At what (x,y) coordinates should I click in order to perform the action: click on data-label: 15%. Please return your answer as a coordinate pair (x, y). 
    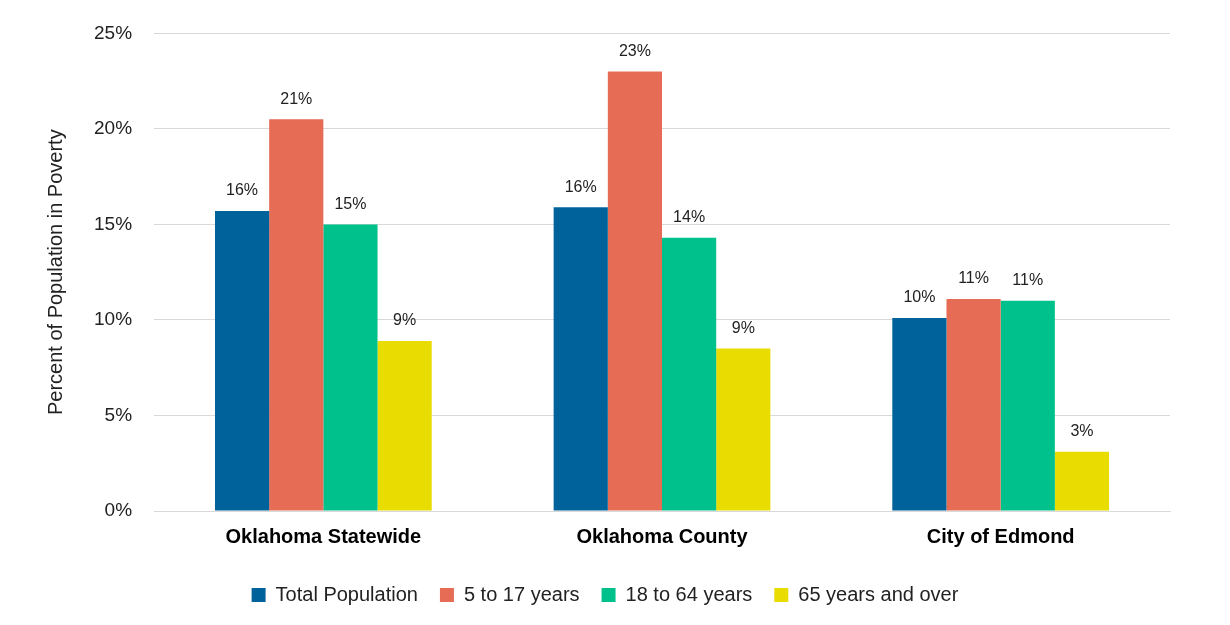
    Looking at the image, I should click on (350, 203).